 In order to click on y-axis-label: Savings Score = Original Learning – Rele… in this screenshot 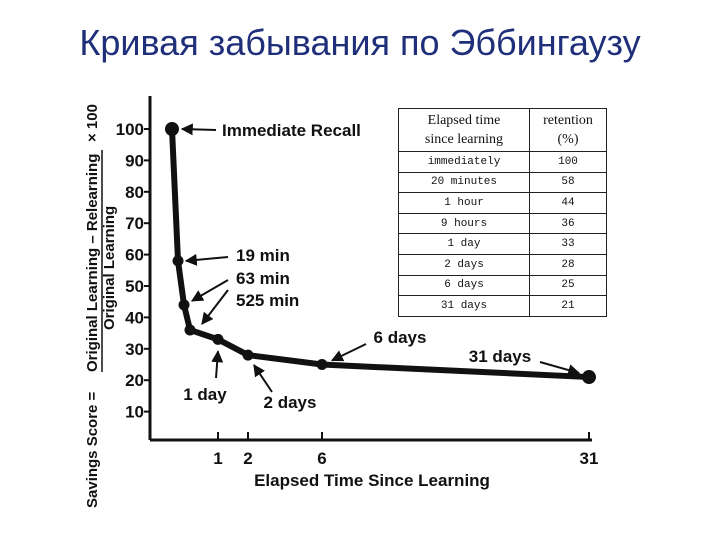, I will do `click(101, 306)`.